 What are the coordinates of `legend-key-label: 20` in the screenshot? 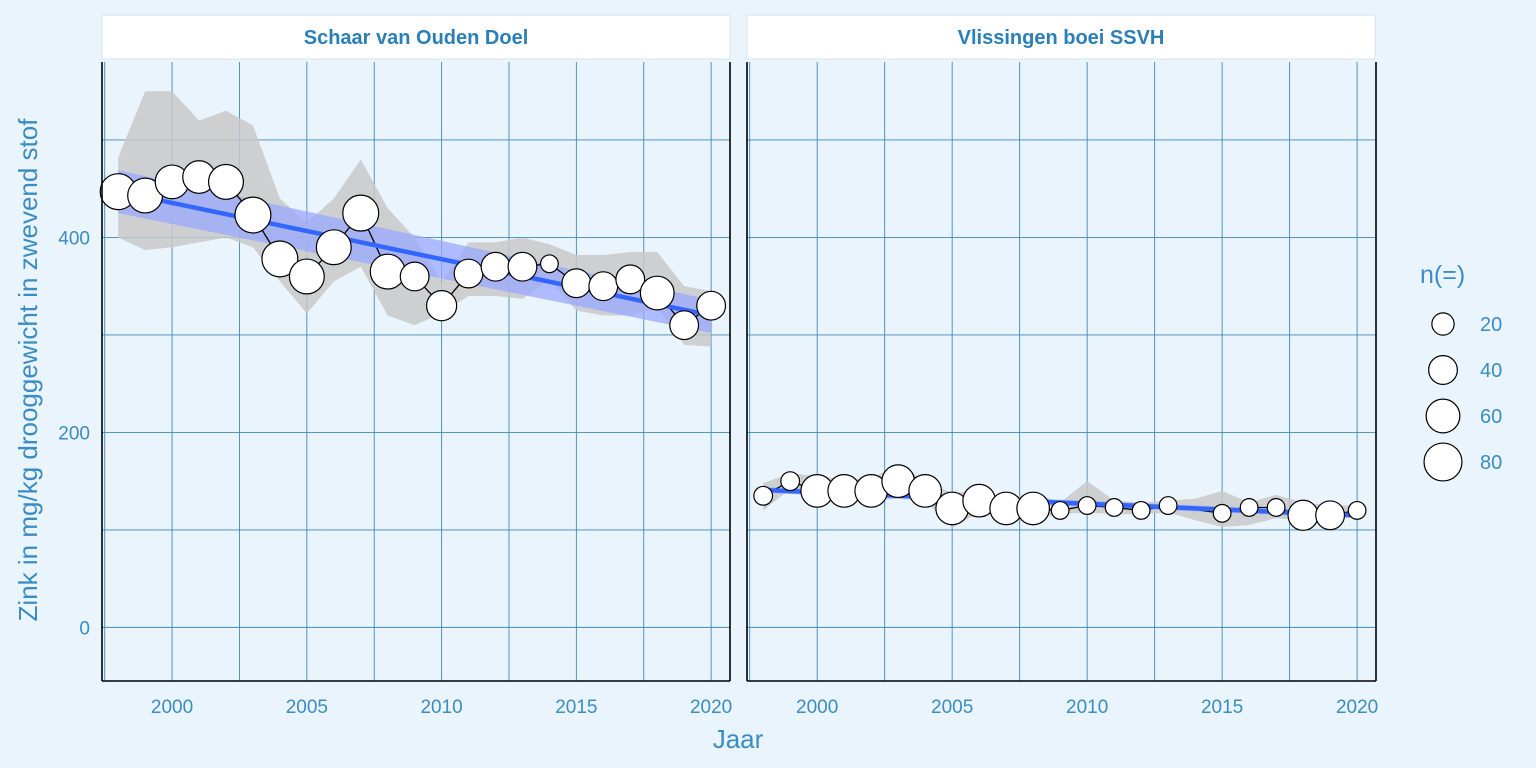 It's located at (1491, 325).